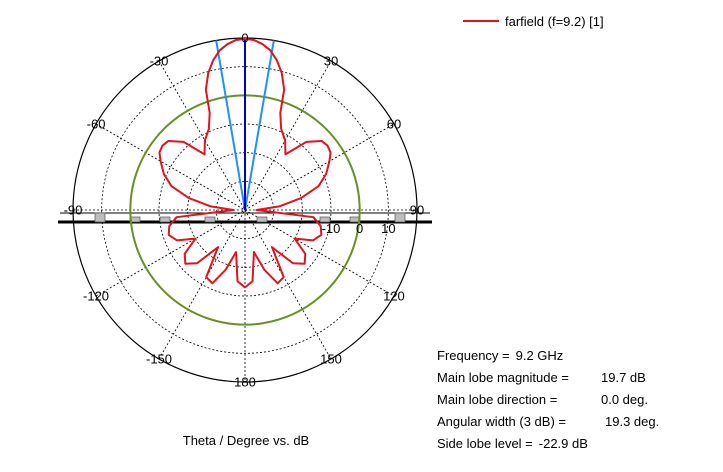 The width and height of the screenshot is (723, 472). What do you see at coordinates (501, 421) in the screenshot?
I see `info-angular-width-label: Angular width (3 dB) =` at bounding box center [501, 421].